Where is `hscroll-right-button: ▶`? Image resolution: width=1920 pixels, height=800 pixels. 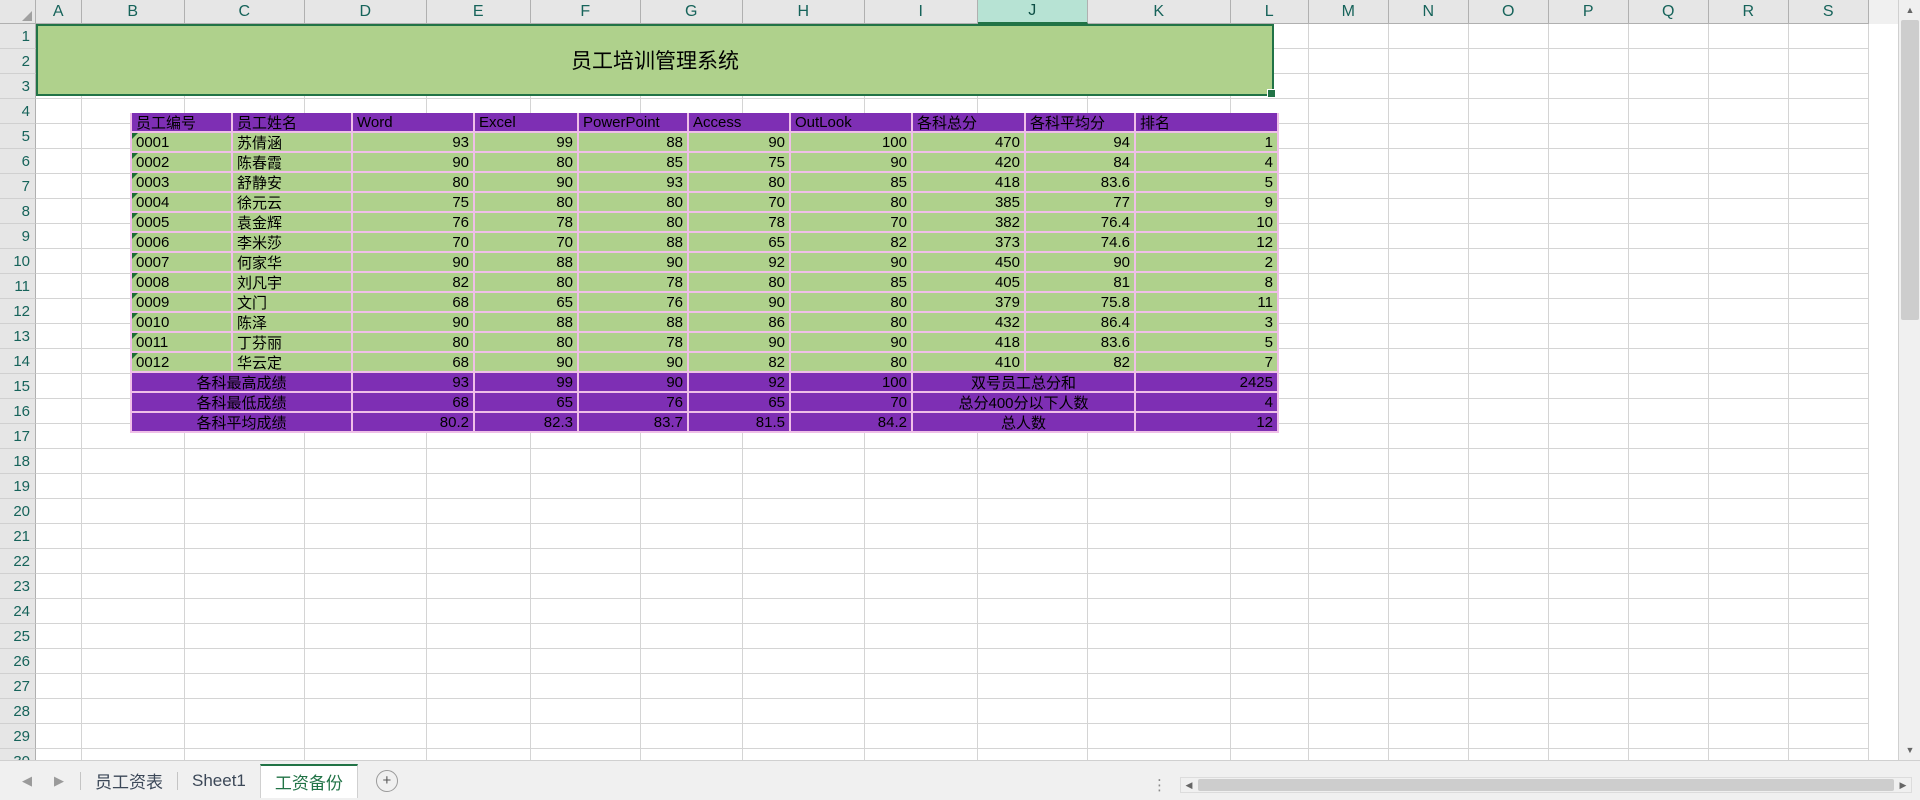 hscroll-right-button: ▶ is located at coordinates (1903, 784).